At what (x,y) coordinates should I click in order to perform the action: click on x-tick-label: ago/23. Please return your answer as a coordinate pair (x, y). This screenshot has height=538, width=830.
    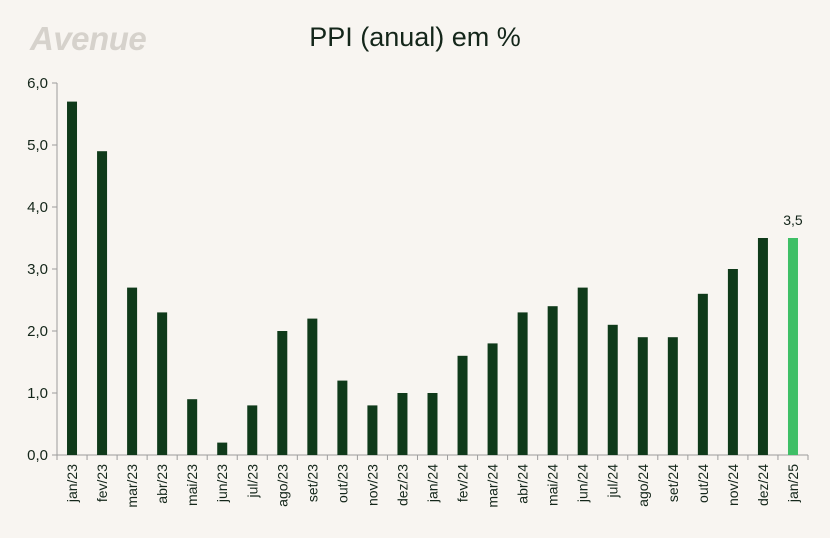
    Looking at the image, I should click on (282, 485).